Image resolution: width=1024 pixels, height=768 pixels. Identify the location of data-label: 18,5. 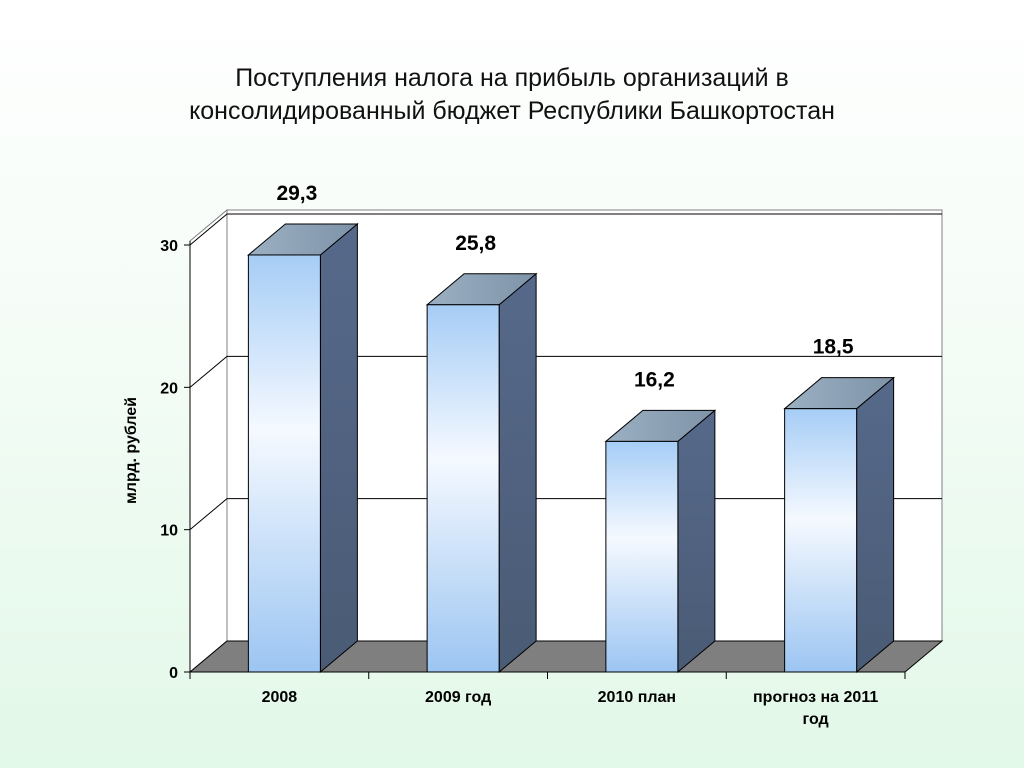
(833, 347).